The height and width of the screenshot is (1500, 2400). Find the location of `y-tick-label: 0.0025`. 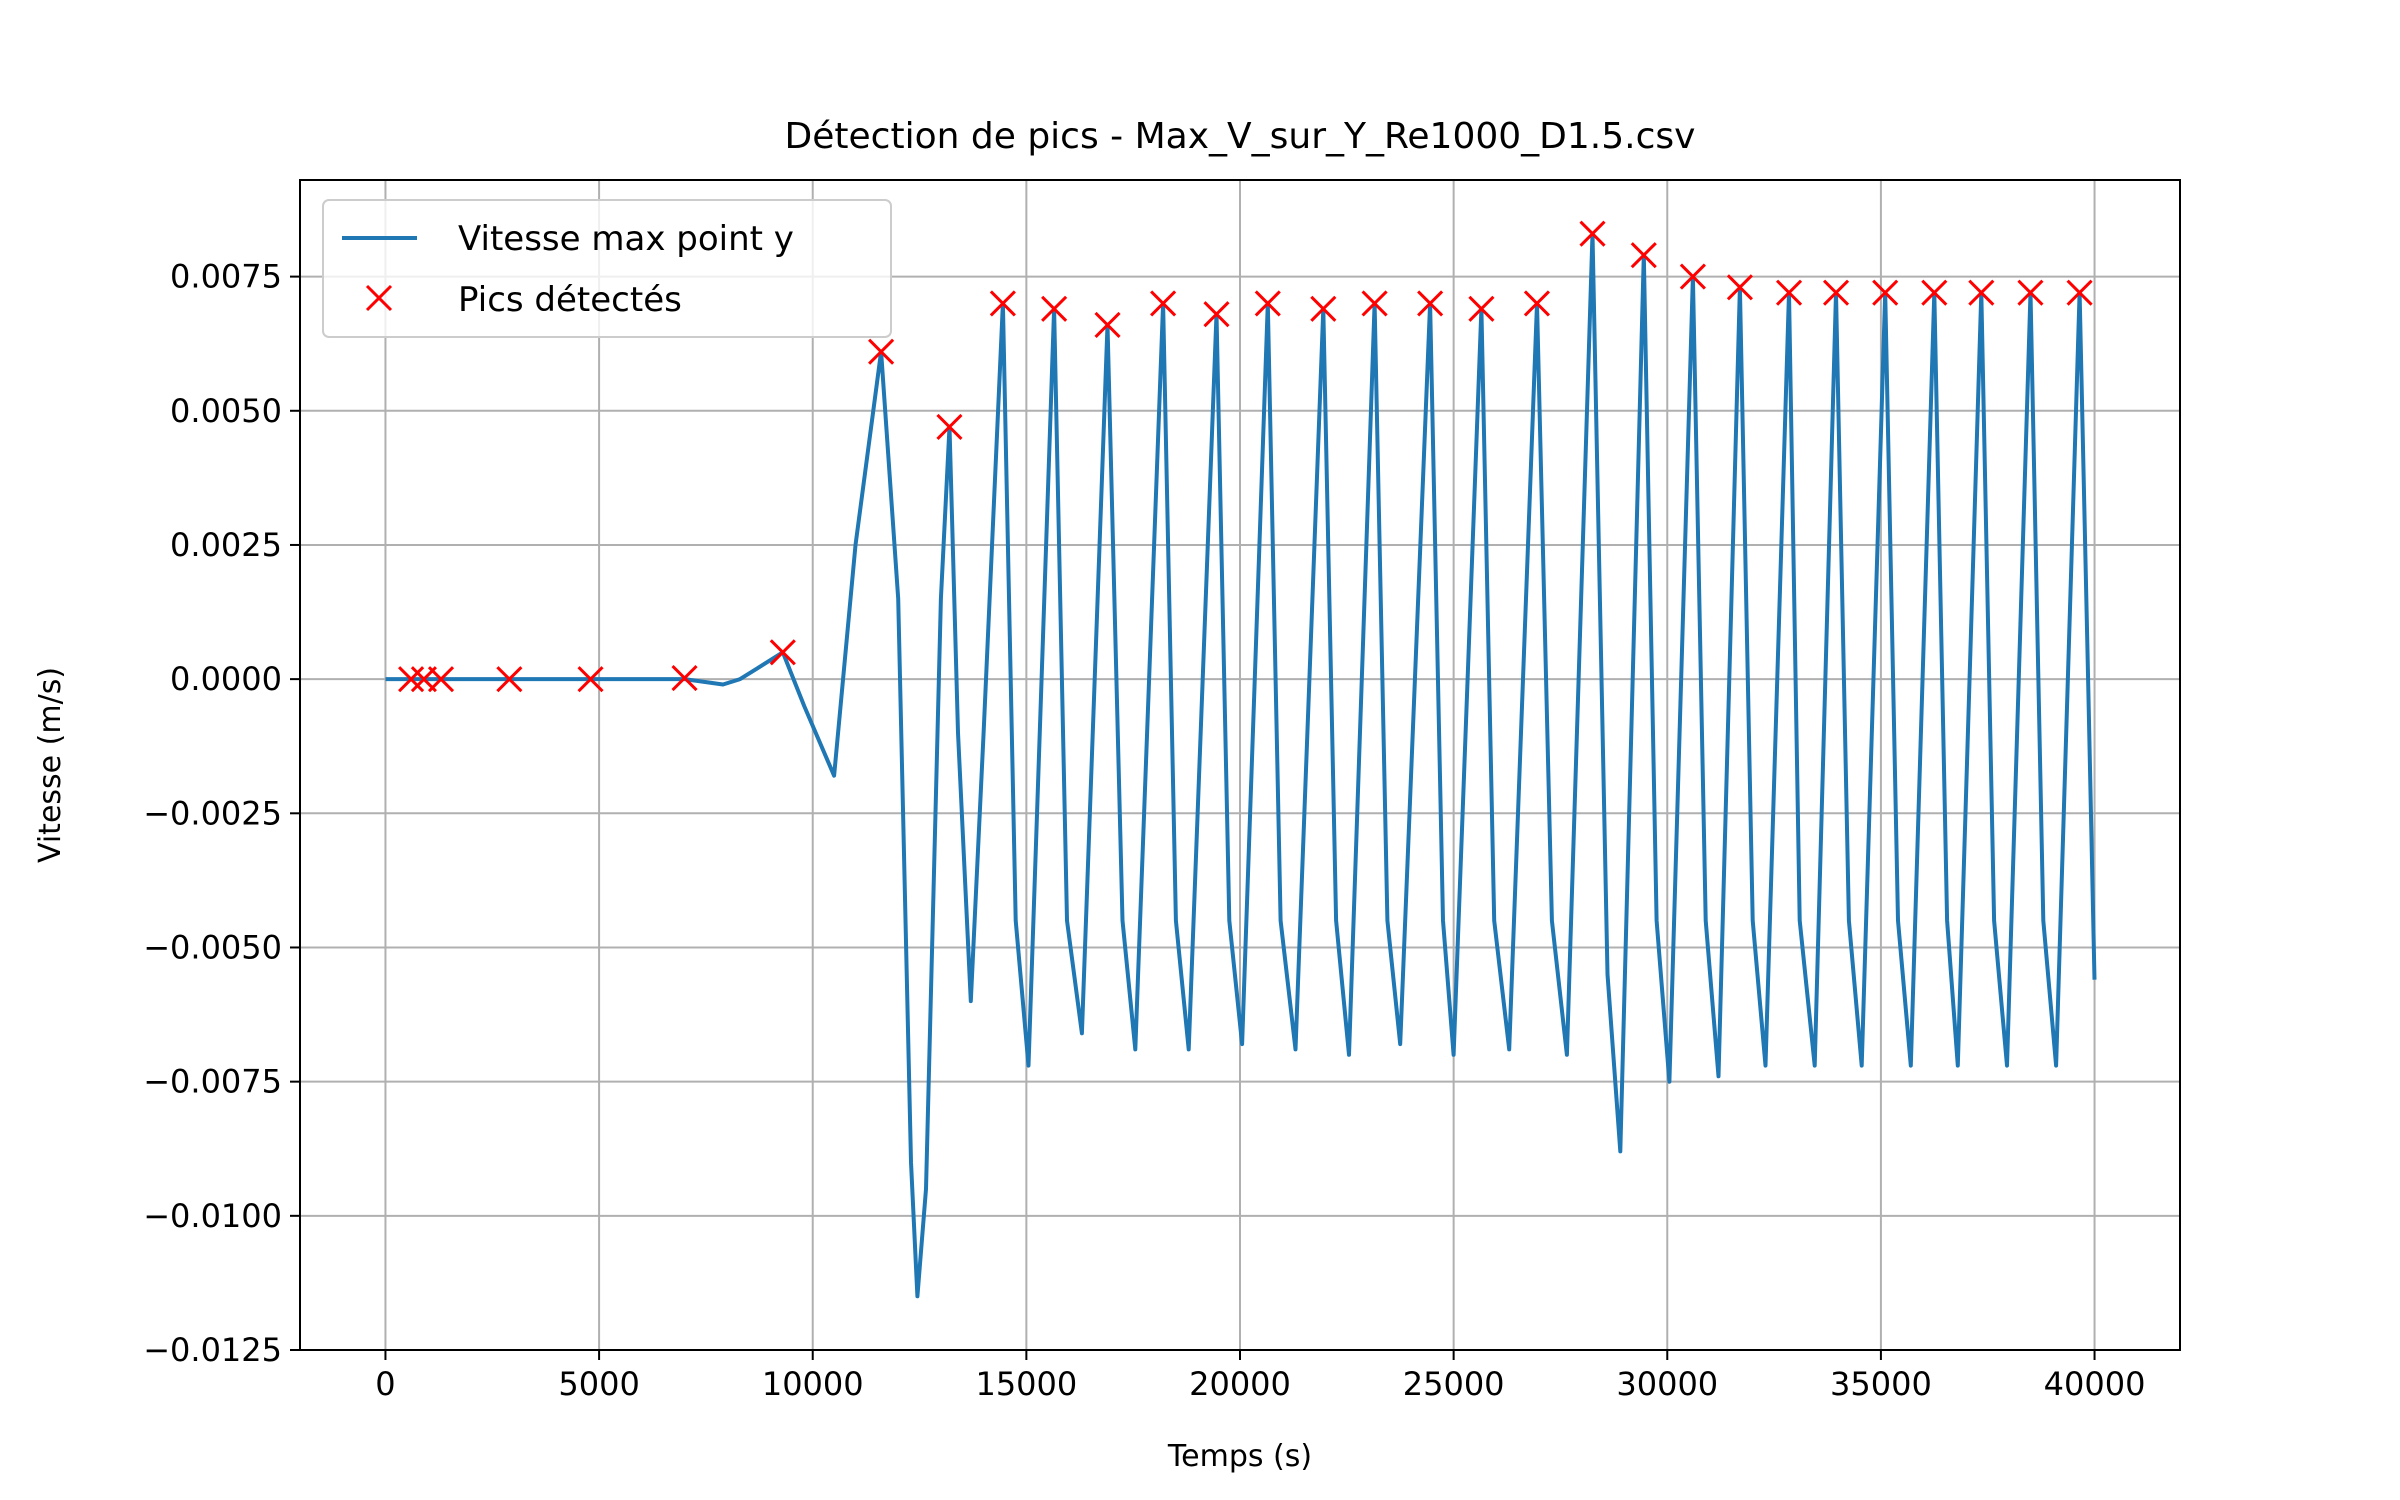

y-tick-label: 0.0025 is located at coordinates (226, 545).